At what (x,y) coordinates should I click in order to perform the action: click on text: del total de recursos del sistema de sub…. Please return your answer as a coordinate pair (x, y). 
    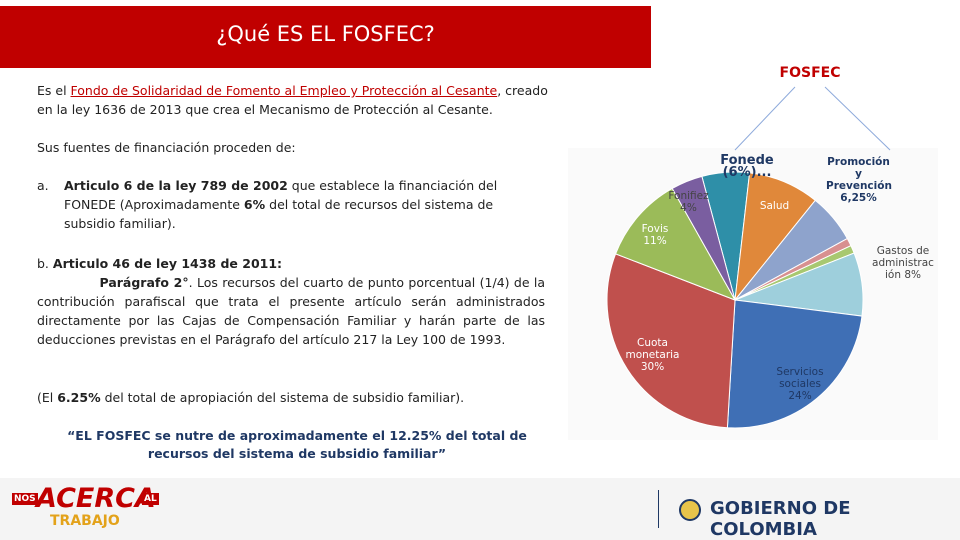
    Looking at the image, I should click on (279, 214).